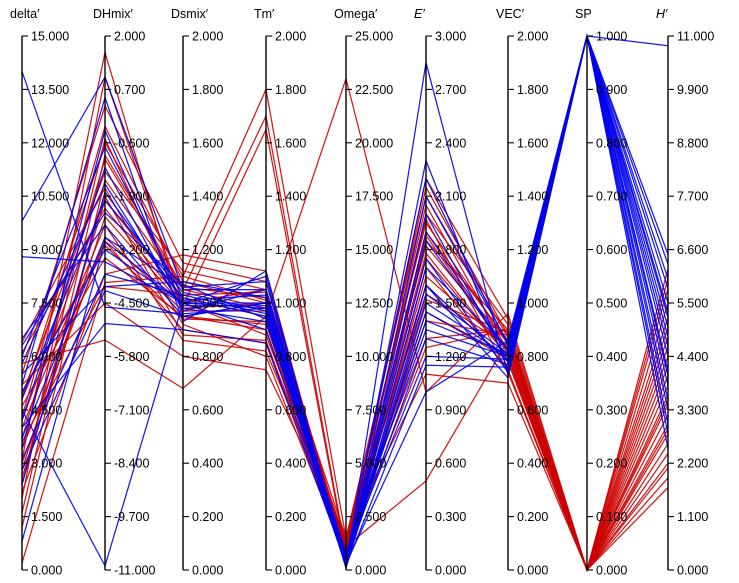  I want to click on tick-label: 1.500, so click(46, 517).